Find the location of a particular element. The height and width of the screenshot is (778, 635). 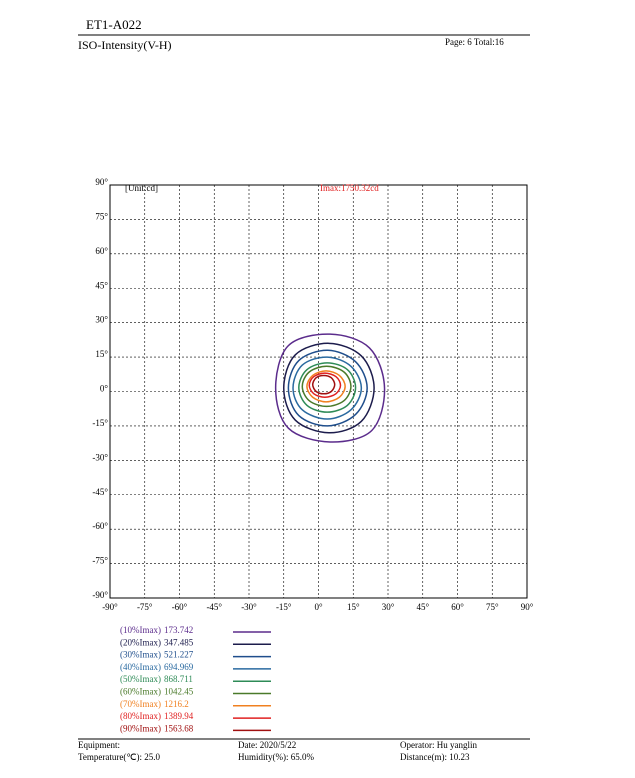

legend-level: 1216.2 is located at coordinates (176, 704).